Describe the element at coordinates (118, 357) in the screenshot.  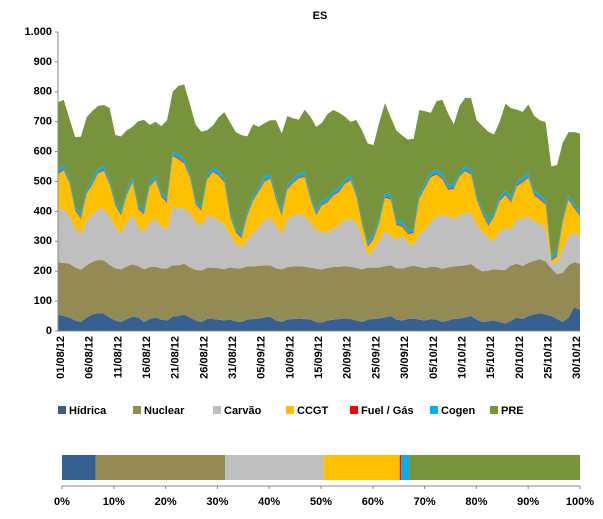
I see `x-tick-label: 11/08/12` at that location.